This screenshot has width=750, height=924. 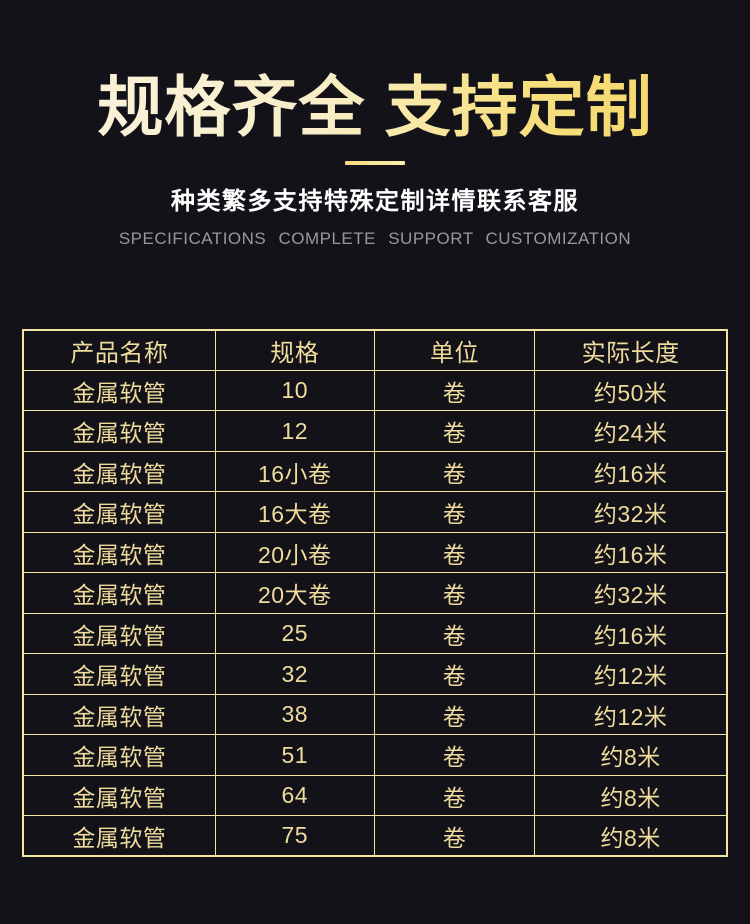 What do you see at coordinates (294, 390) in the screenshot?
I see `cell-spec: 10` at bounding box center [294, 390].